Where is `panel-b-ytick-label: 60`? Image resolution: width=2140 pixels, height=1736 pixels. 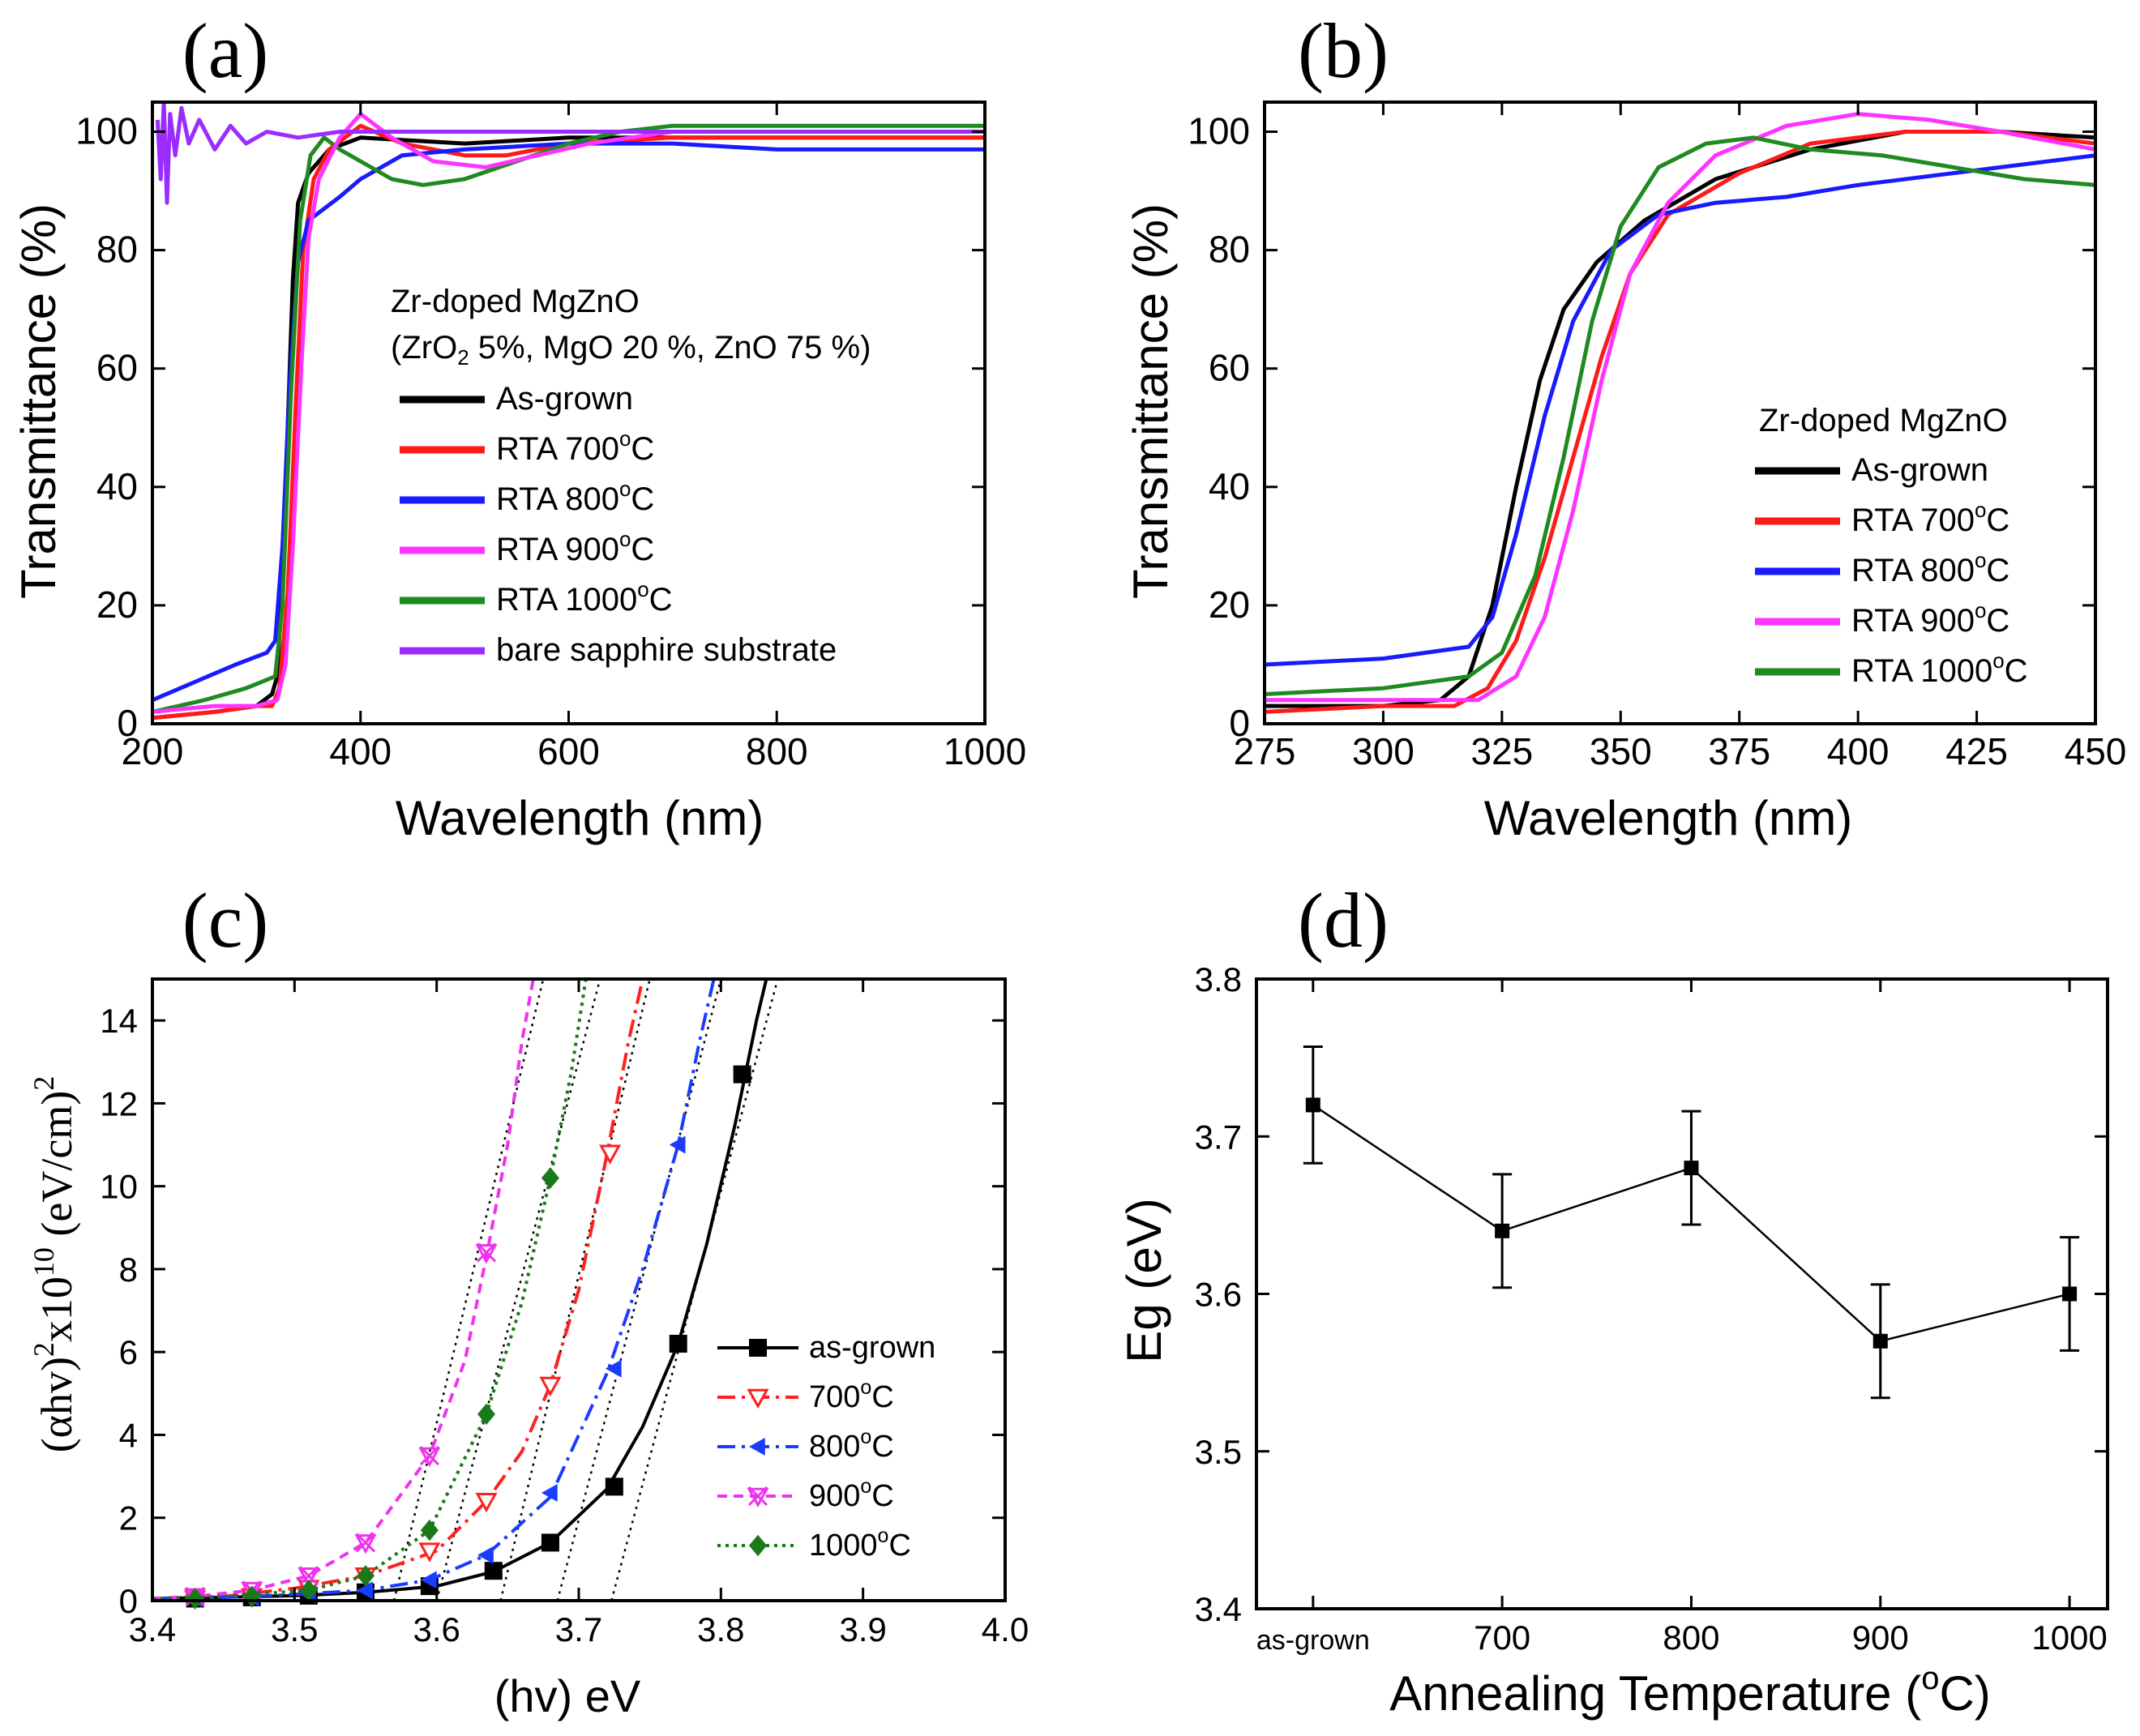 panel-b-ytick-label: 60 is located at coordinates (1229, 368).